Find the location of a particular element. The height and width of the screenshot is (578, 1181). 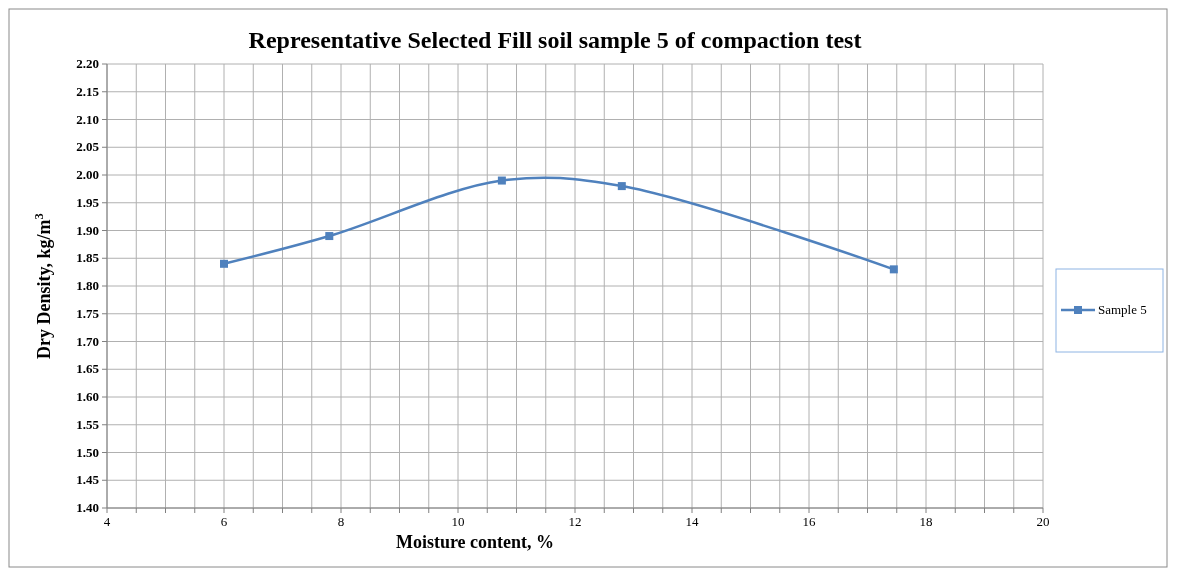

y-tick-label: 2.10 is located at coordinates (87, 119).